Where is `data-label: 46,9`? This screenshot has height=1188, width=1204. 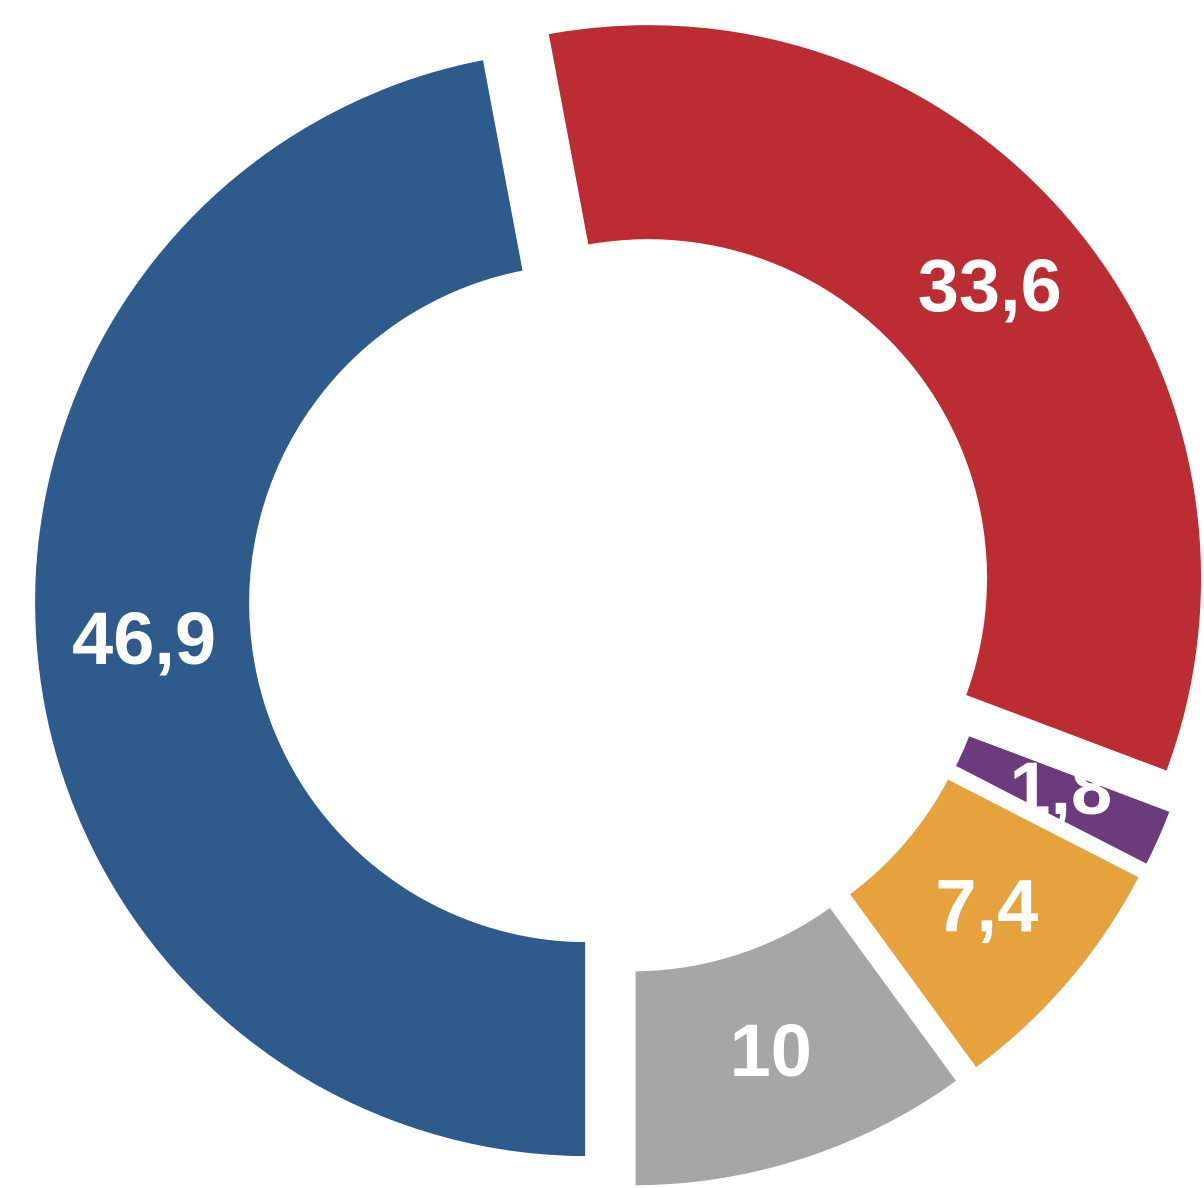
data-label: 46,9 is located at coordinates (144, 638).